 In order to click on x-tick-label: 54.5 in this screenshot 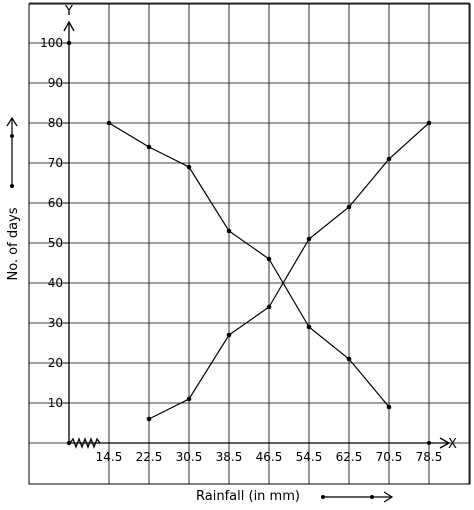, I will do `click(309, 457)`.